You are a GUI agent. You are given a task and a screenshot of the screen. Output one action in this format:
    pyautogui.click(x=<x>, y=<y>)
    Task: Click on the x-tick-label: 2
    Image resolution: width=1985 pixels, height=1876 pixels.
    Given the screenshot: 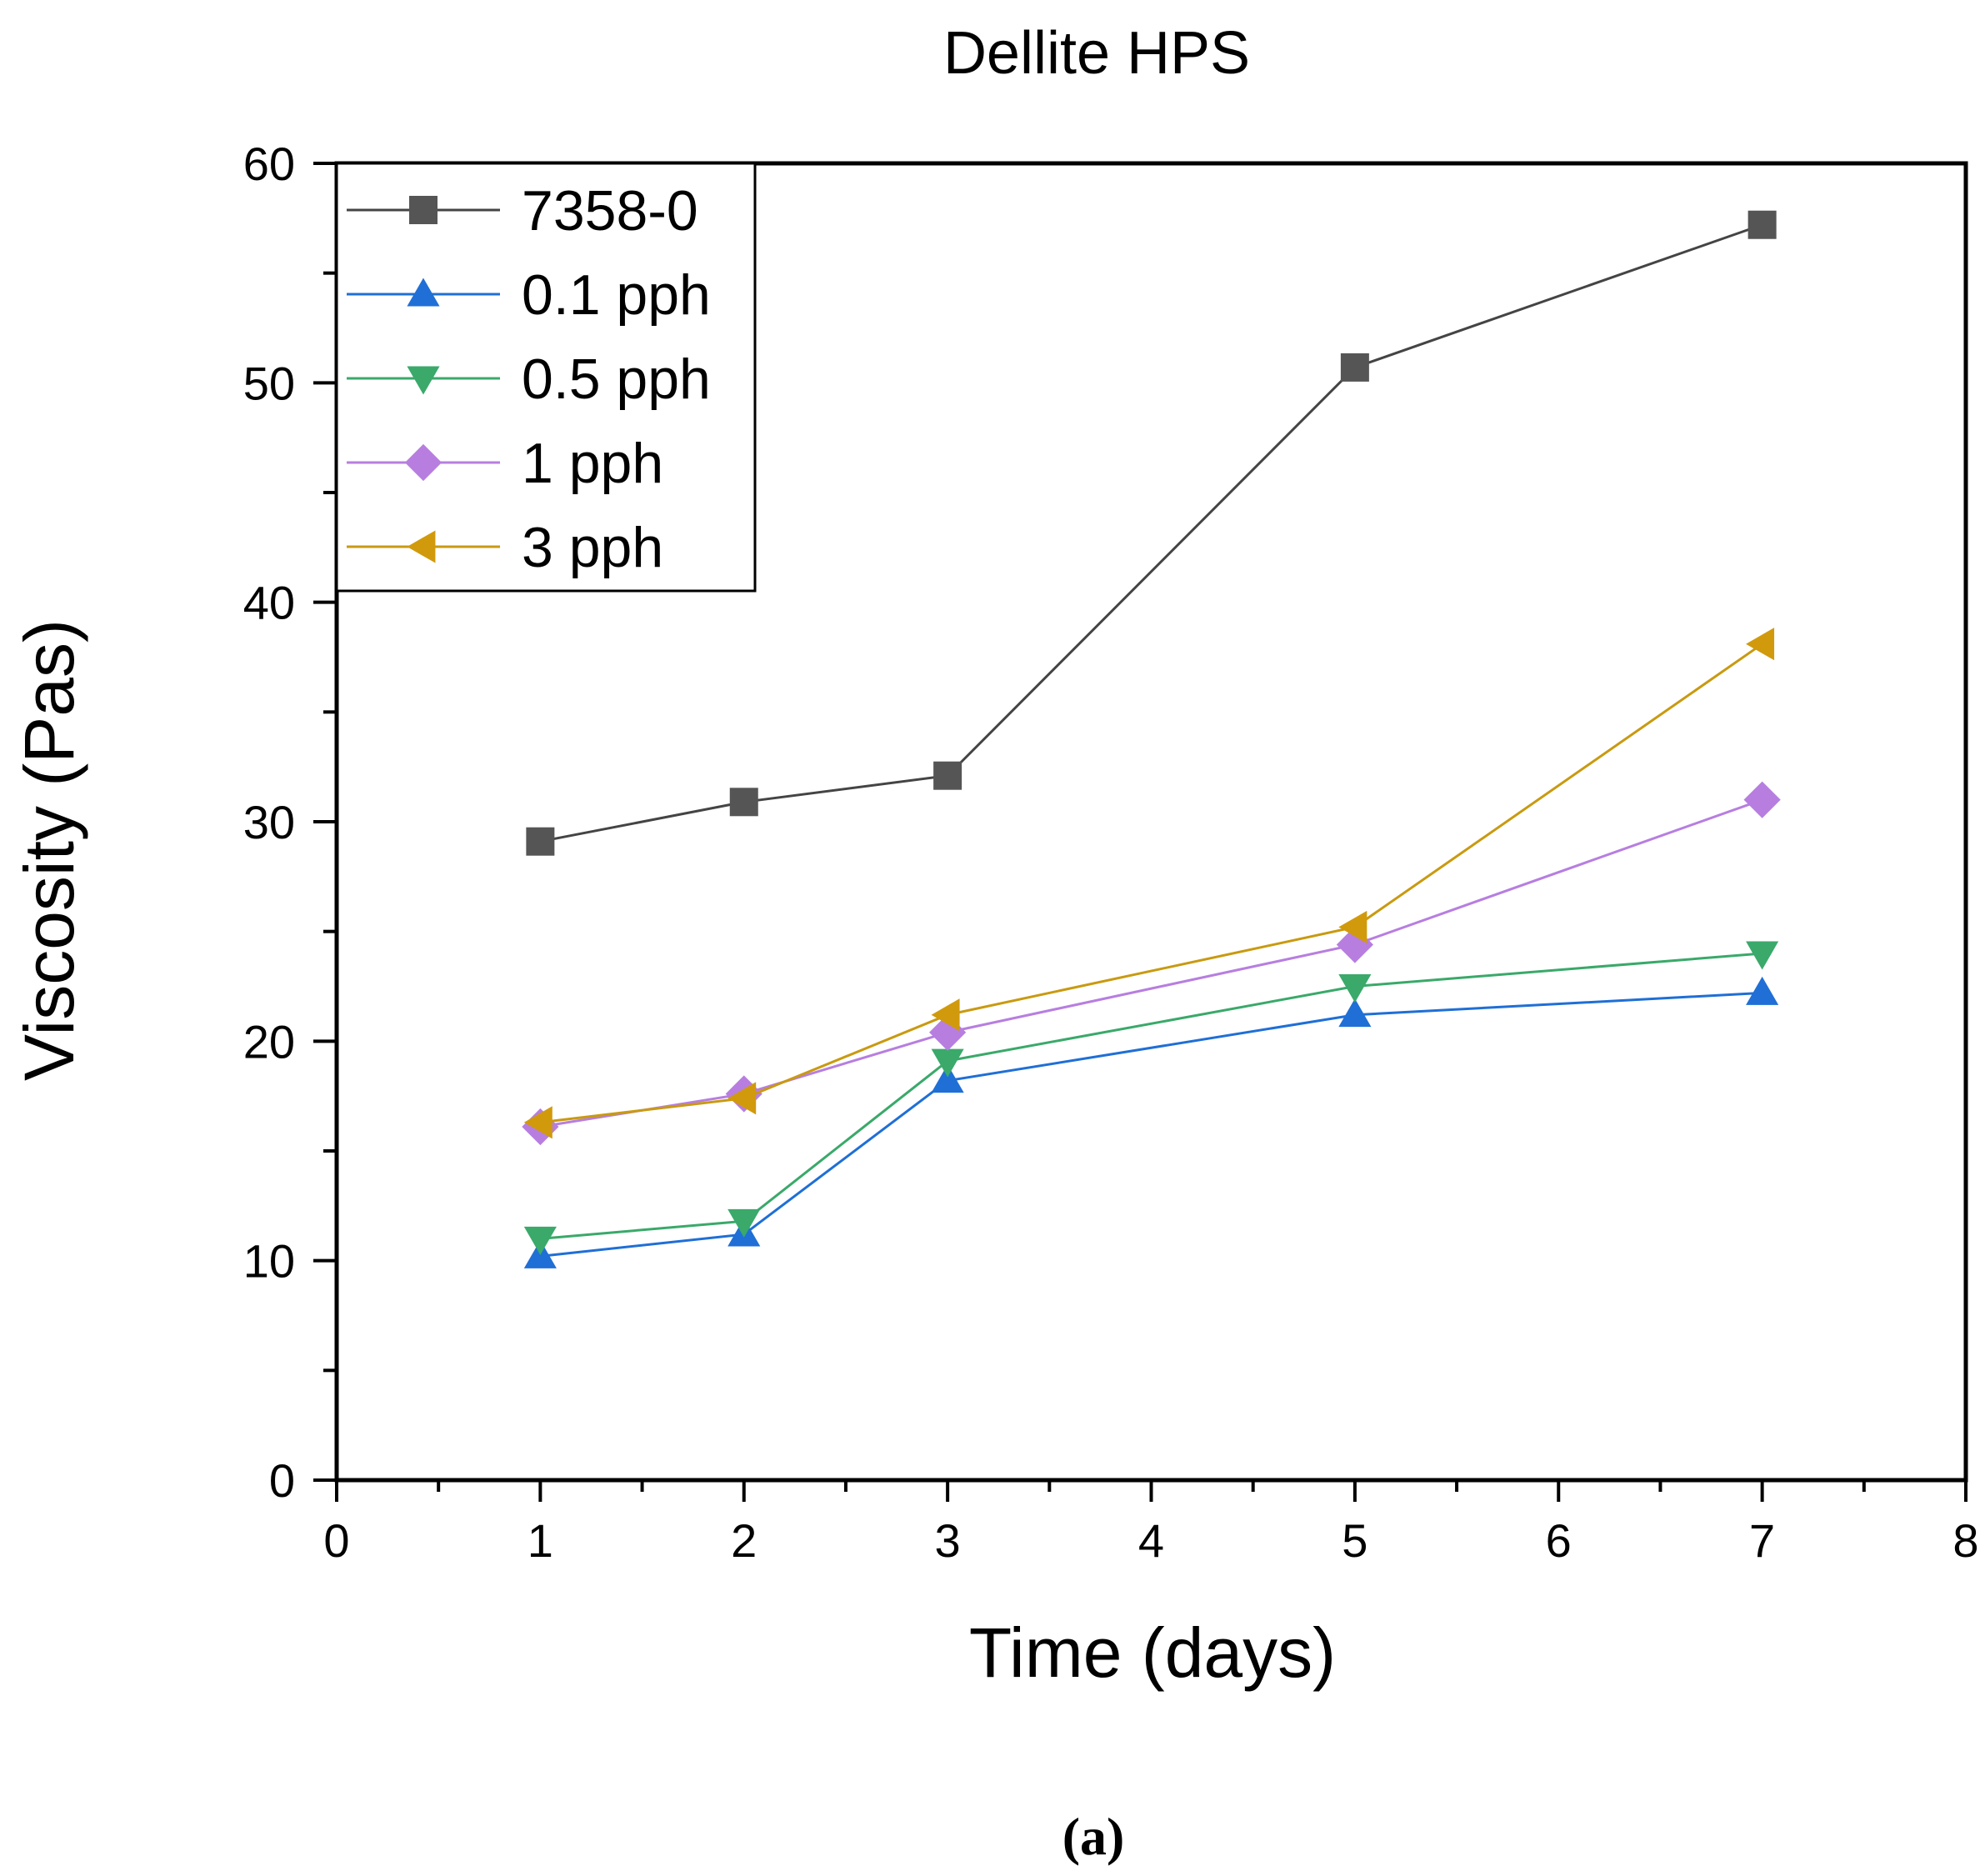 What is the action you would take?
    pyautogui.click(x=744, y=1540)
    